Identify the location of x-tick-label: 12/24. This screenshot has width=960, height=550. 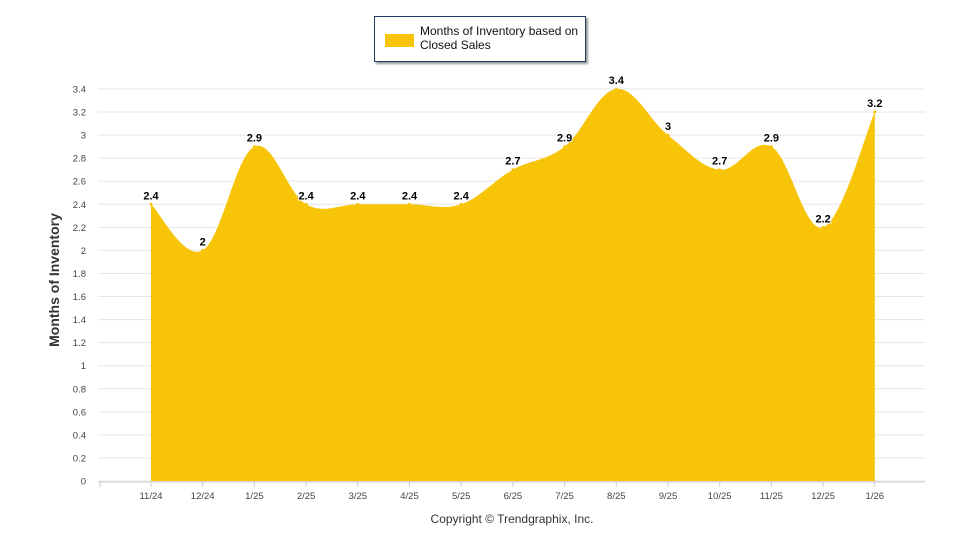
(203, 496).